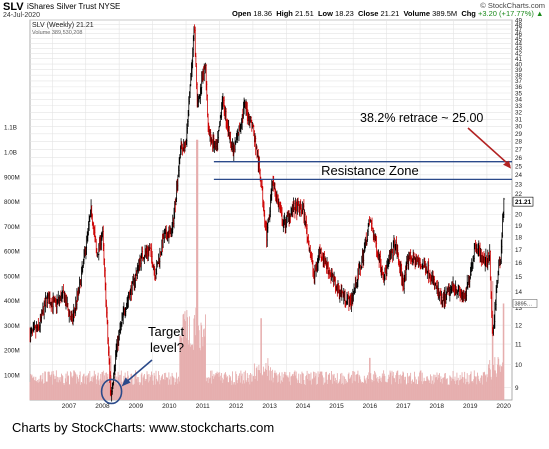  What do you see at coordinates (74, 6) in the screenshot?
I see `security-name: iShares Silver Trust NYSE` at bounding box center [74, 6].